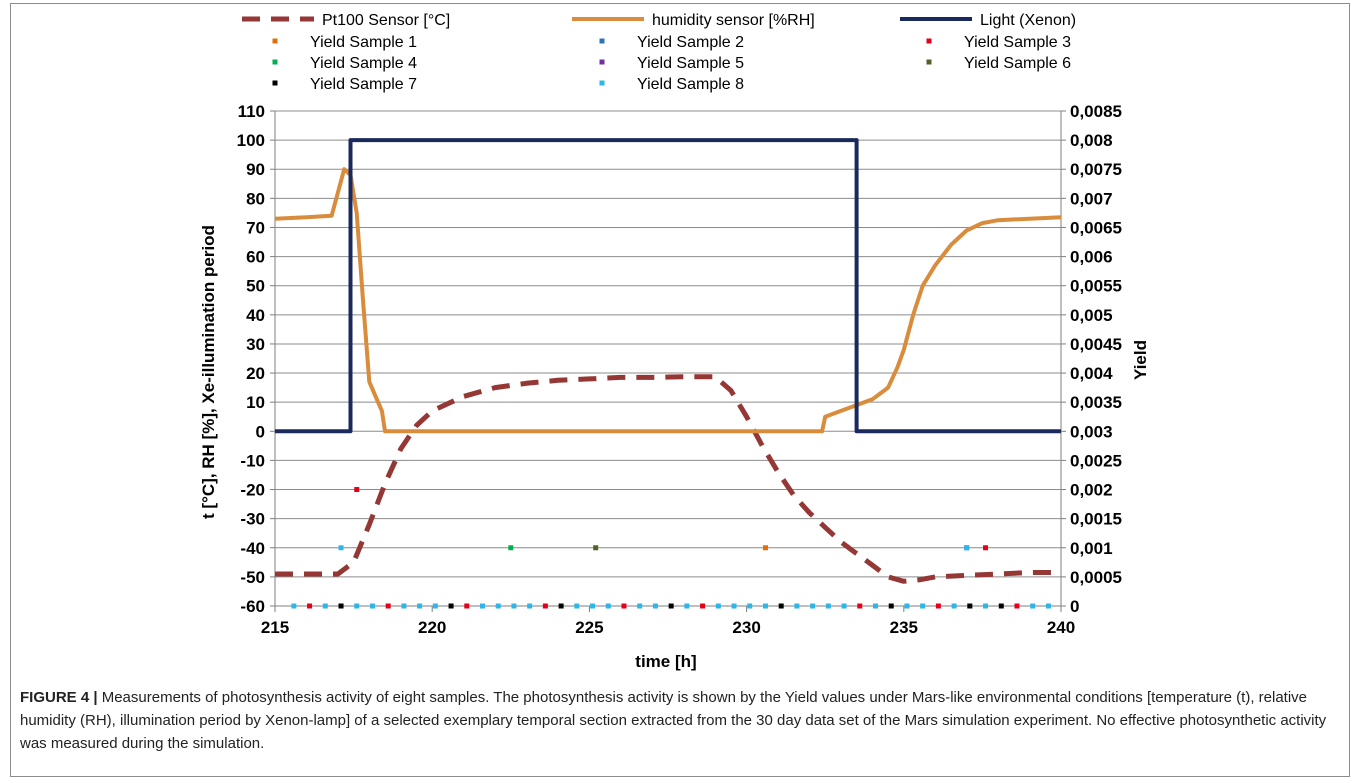 The height and width of the screenshot is (783, 1360). I want to click on y2-tick-label: 0,0075, so click(1096, 169).